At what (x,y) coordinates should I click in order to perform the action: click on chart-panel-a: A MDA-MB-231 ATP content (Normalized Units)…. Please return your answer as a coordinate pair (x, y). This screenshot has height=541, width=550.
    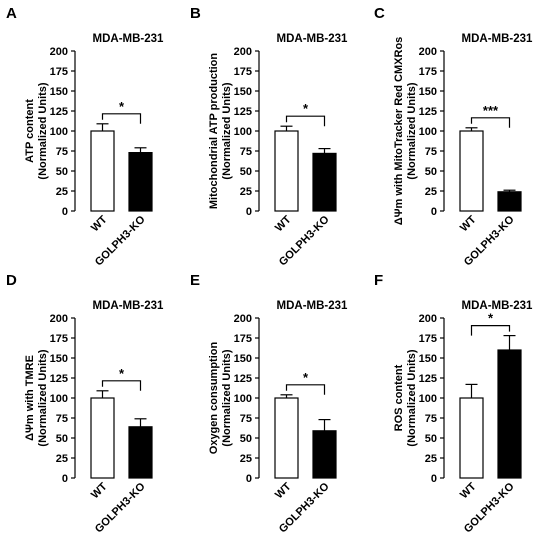
    Looking at the image, I should click on (85, 136).